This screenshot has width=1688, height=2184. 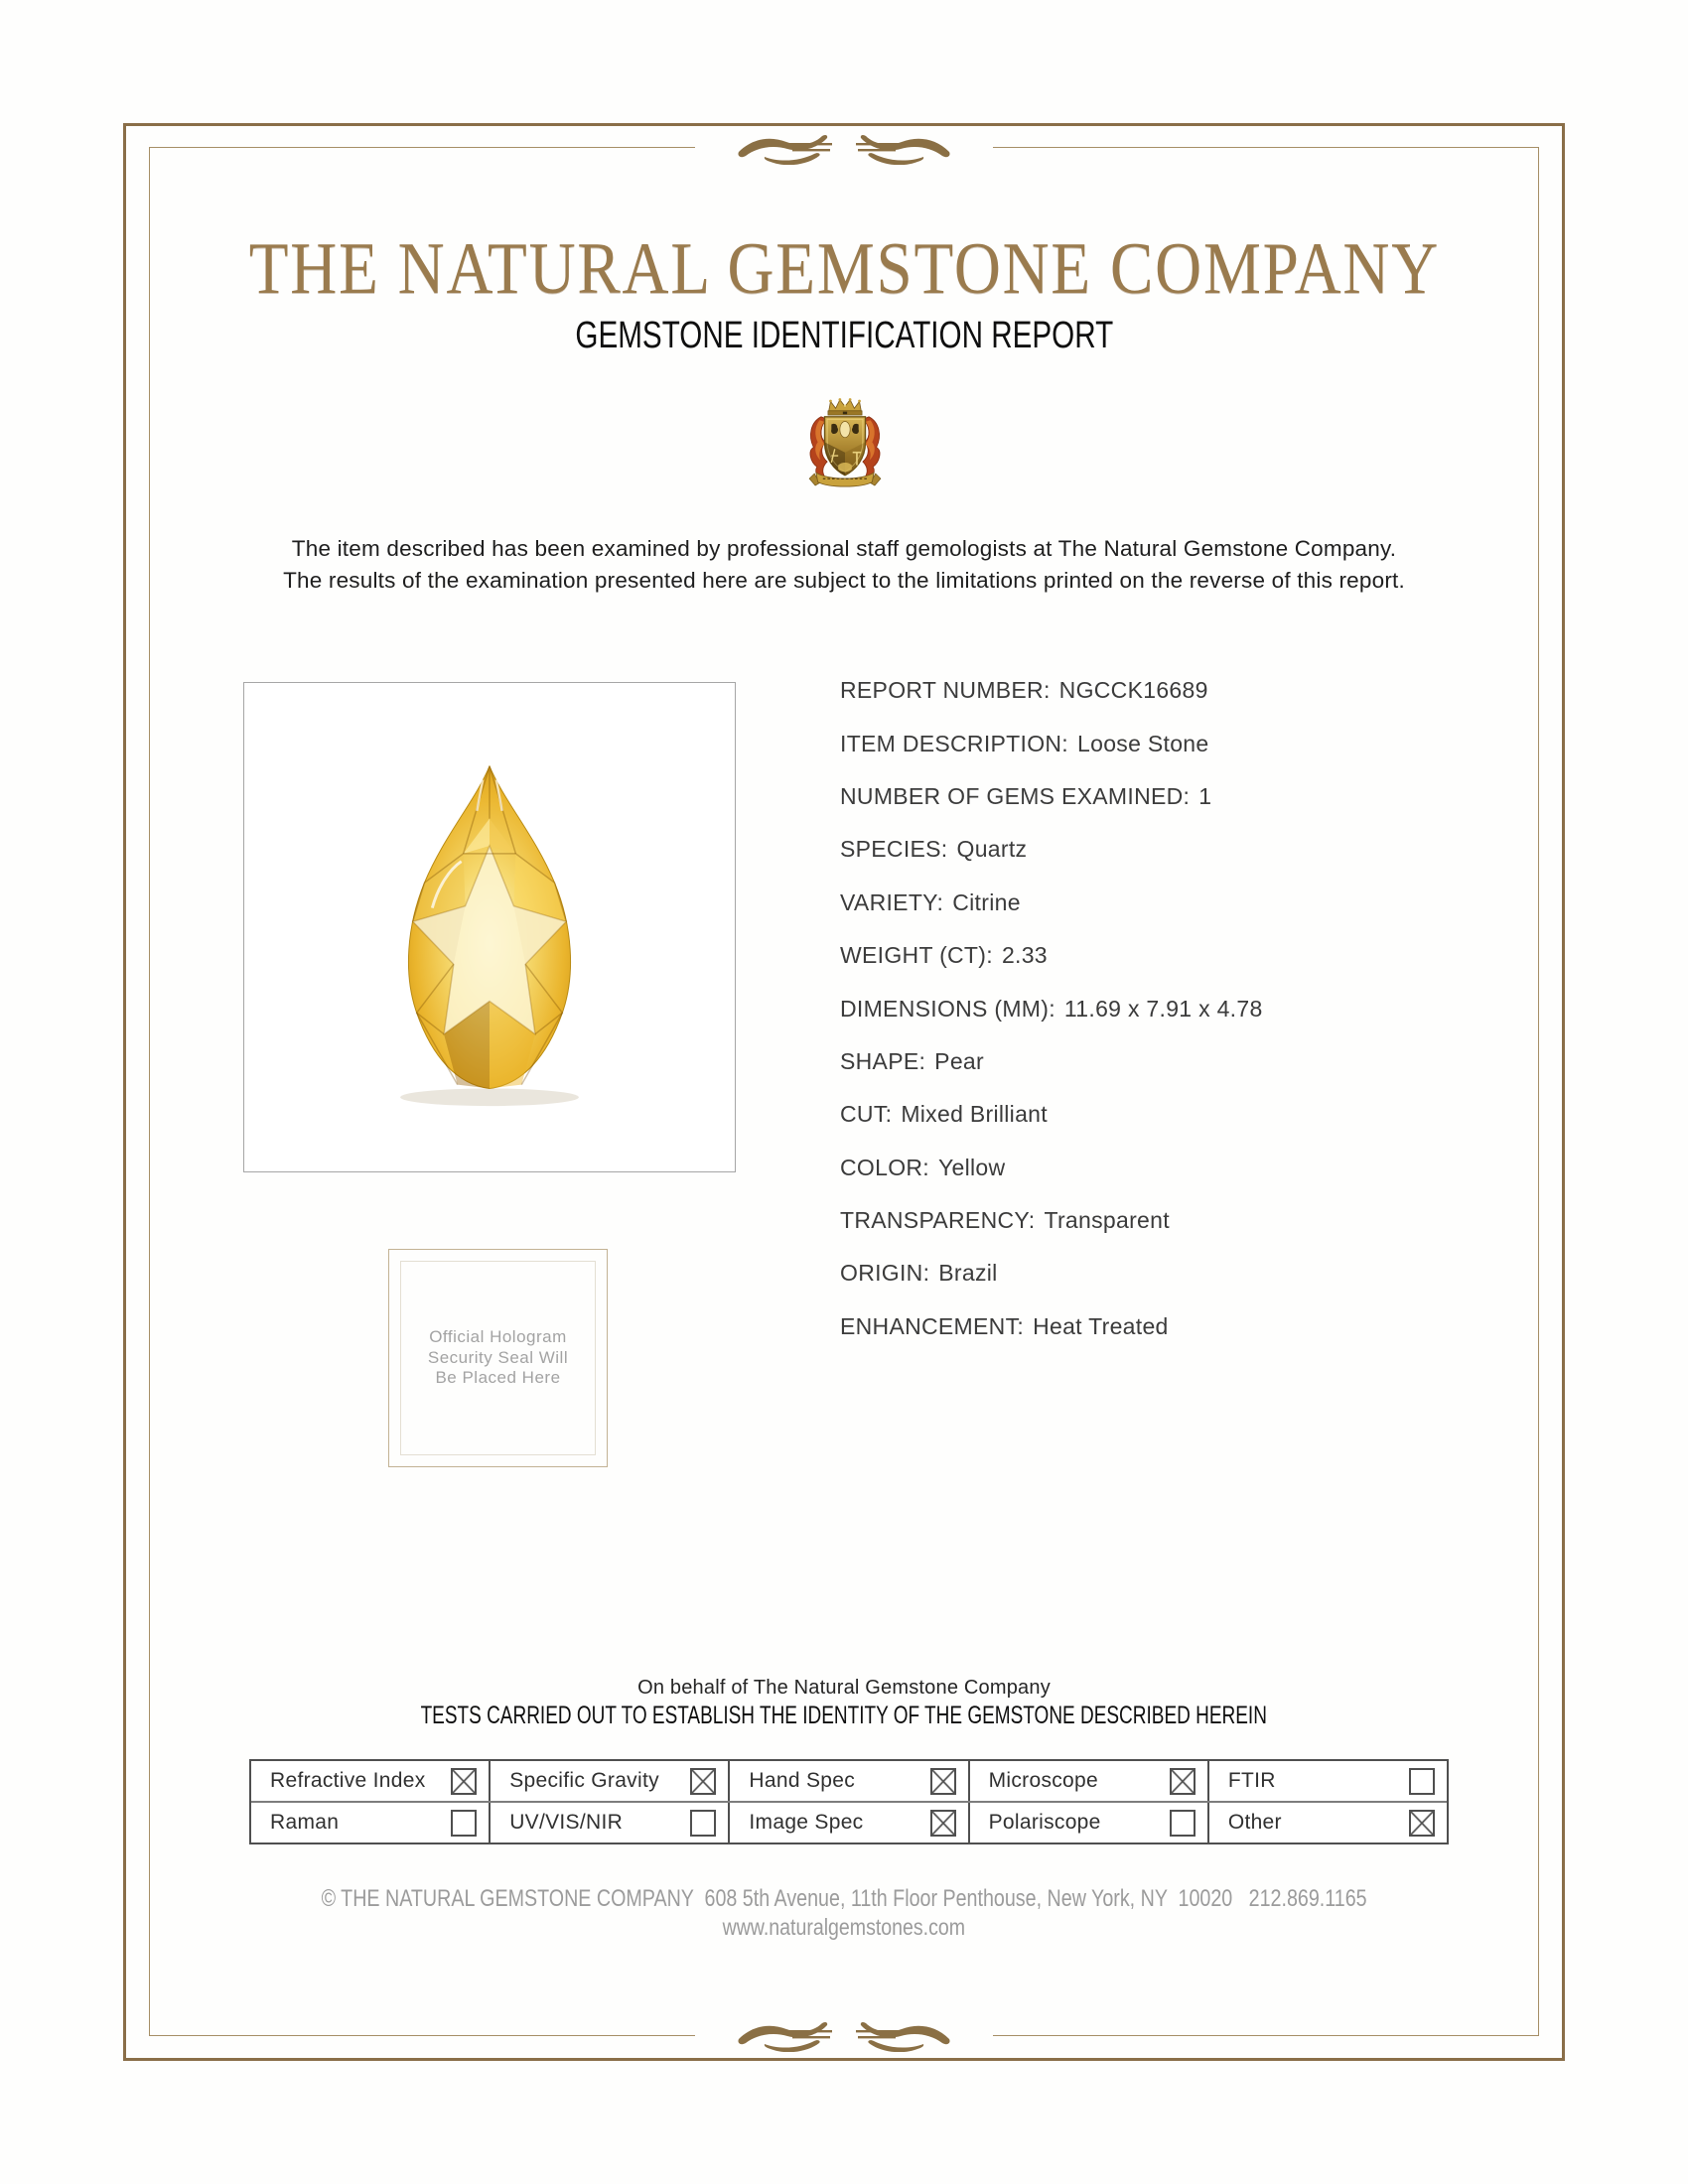 What do you see at coordinates (348, 1780) in the screenshot?
I see `test-label: Refractive Index` at bounding box center [348, 1780].